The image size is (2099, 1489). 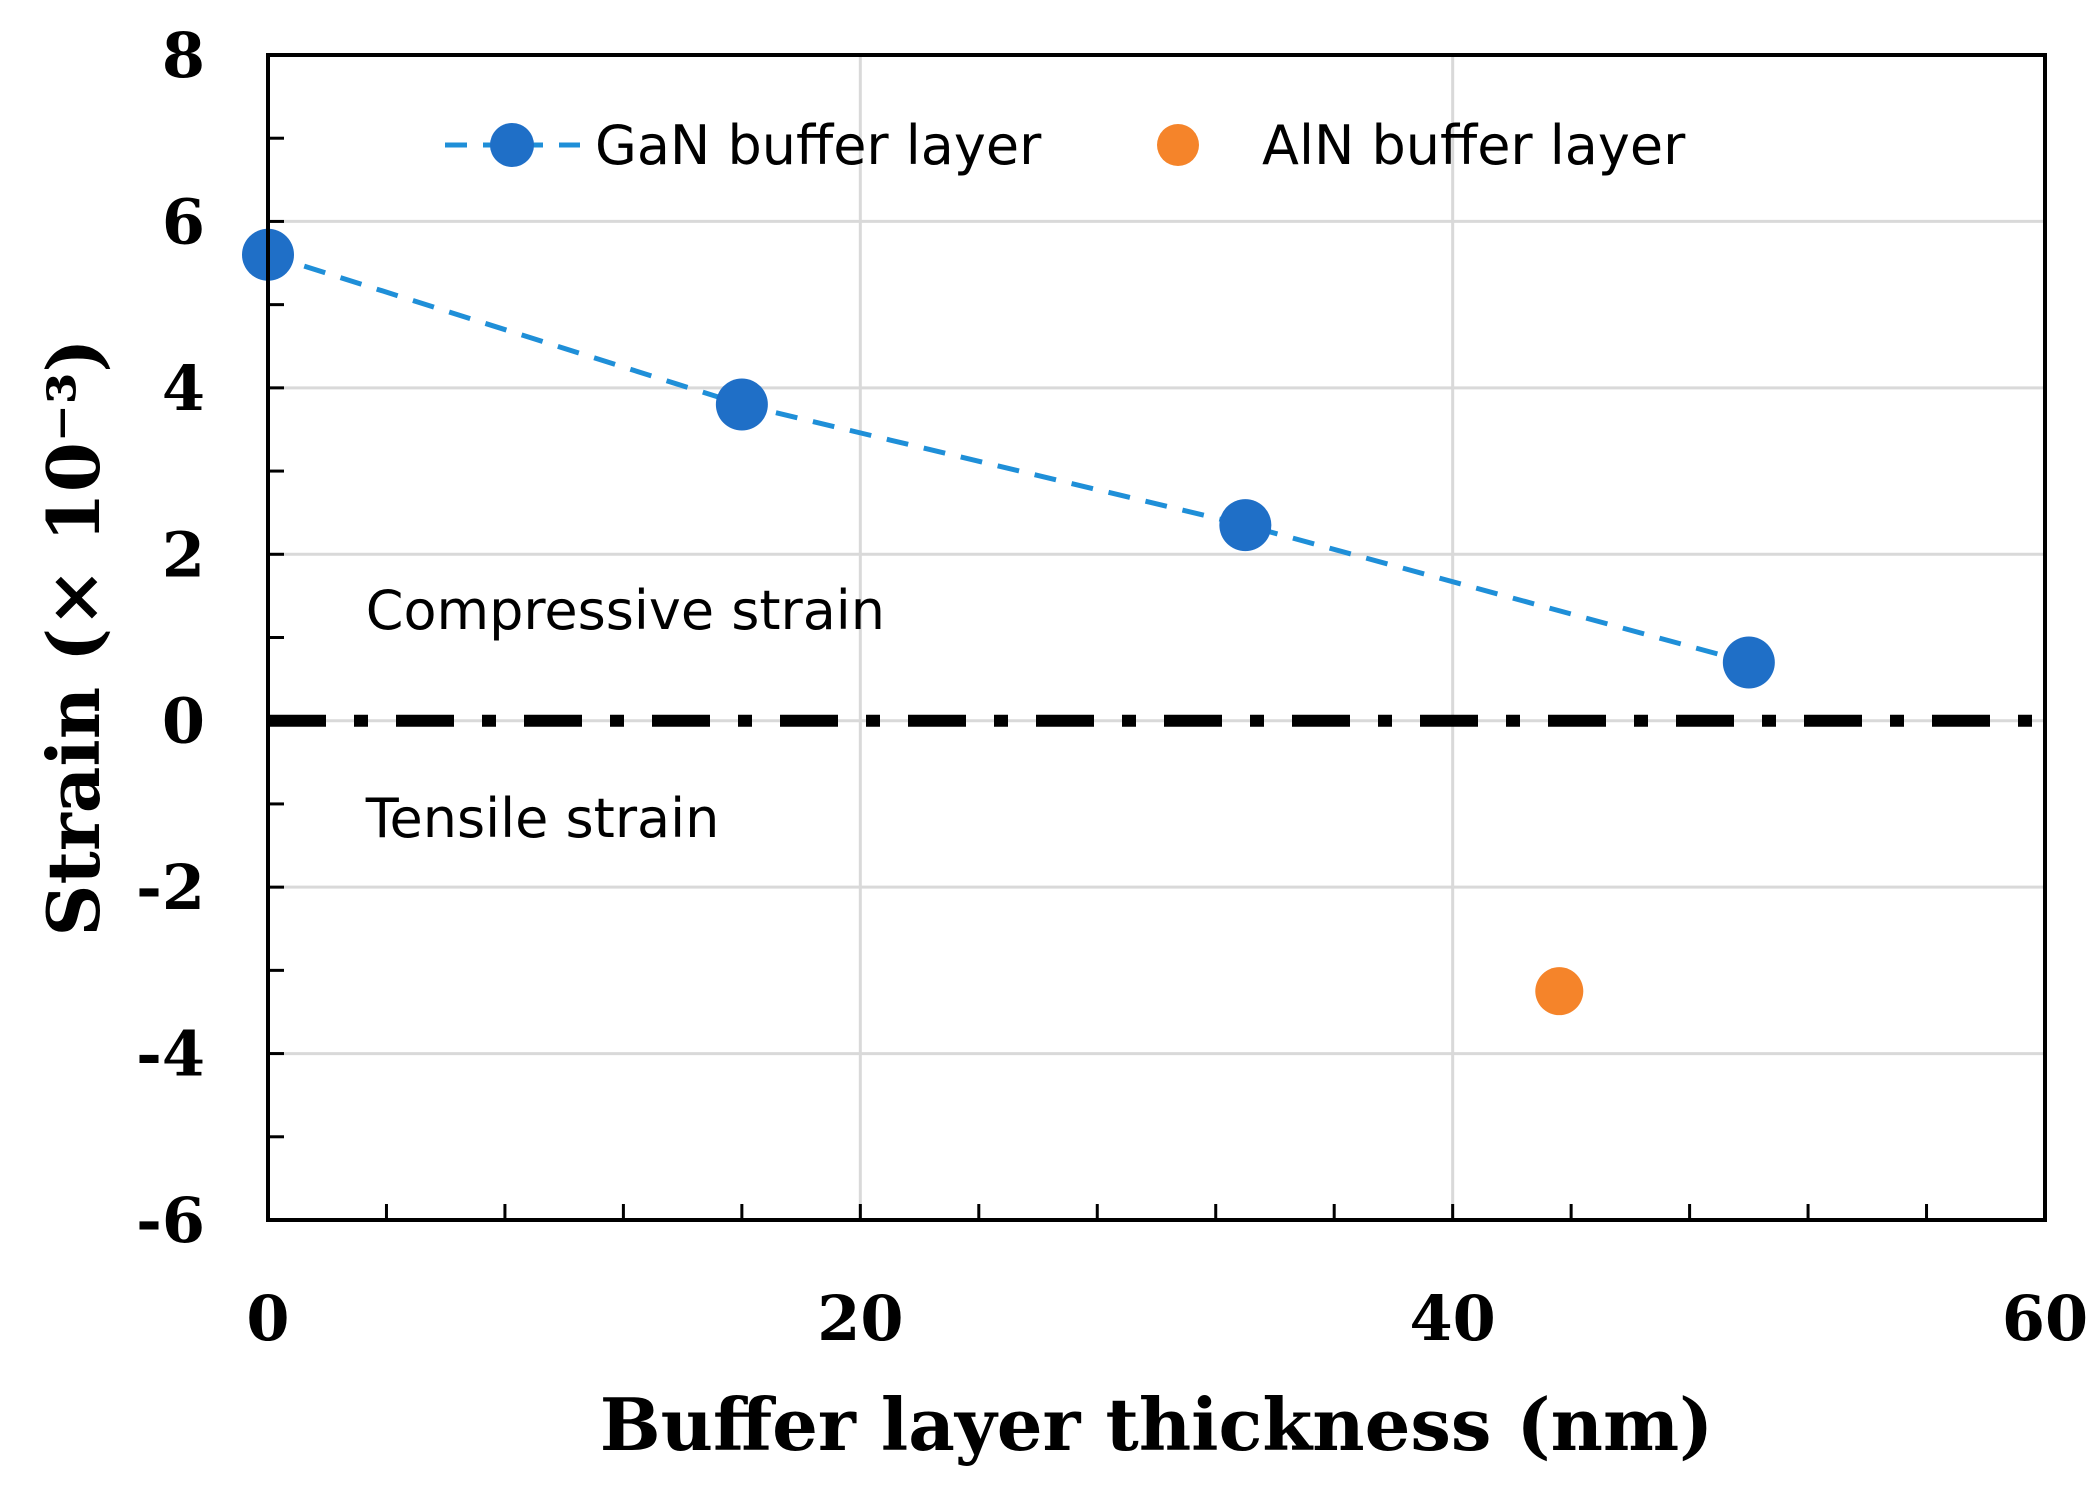 I want to click on y-tick-label: -2, so click(x=170, y=887).